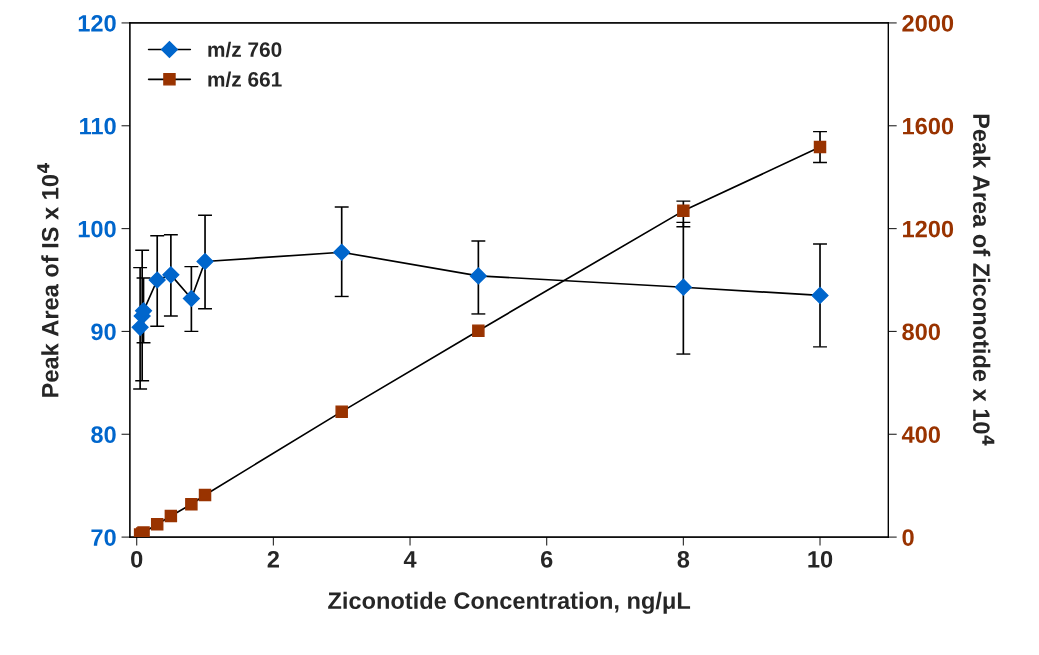 The width and height of the screenshot is (1039, 655). Describe the element at coordinates (245, 79) in the screenshot. I see `legend-label: m/z 661` at that location.